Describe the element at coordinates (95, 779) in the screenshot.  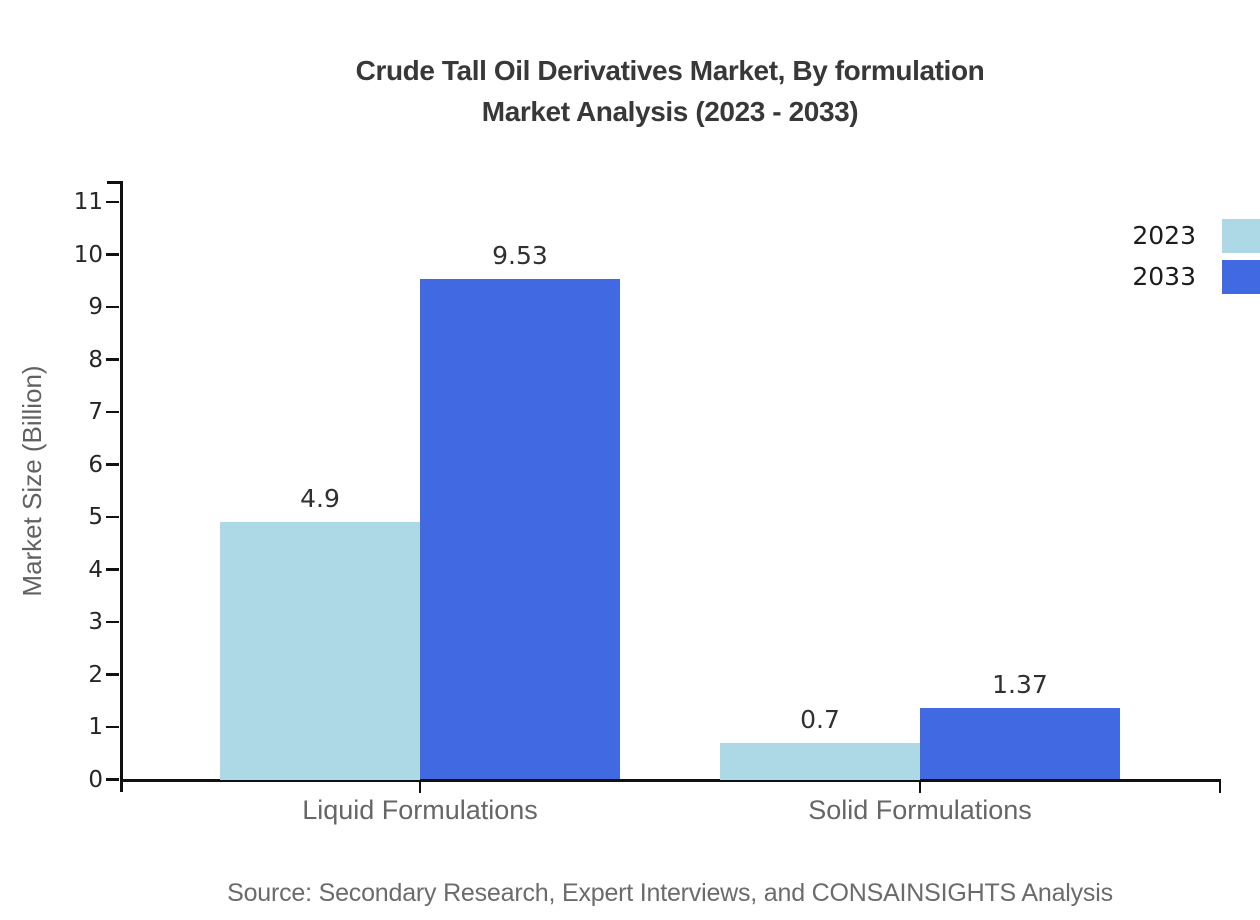
I see `y-axis-tick-label: 0` at that location.